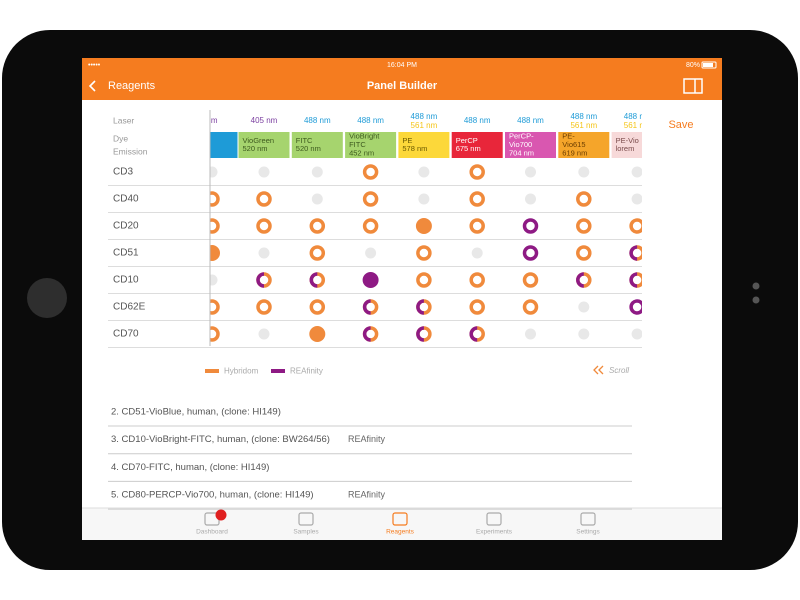  I want to click on back-arrow, so click(92, 86).